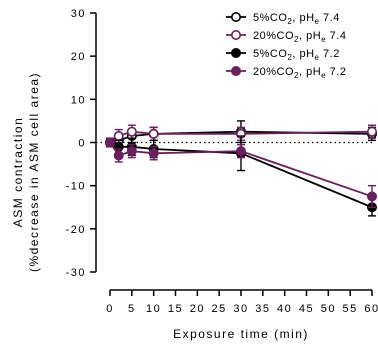 This screenshot has height=348, width=378. What do you see at coordinates (240, 309) in the screenshot?
I see `x-tick-label: 30` at bounding box center [240, 309].